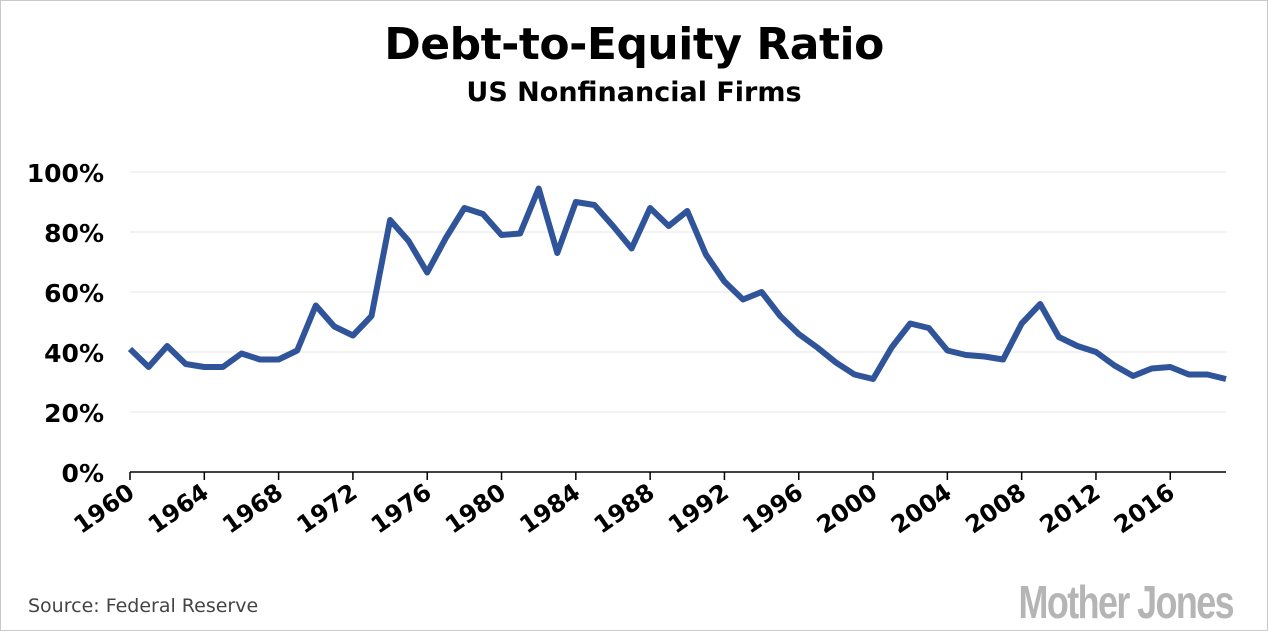 The height and width of the screenshot is (631, 1268). What do you see at coordinates (1144, 508) in the screenshot?
I see `x-tick-label: 2016` at bounding box center [1144, 508].